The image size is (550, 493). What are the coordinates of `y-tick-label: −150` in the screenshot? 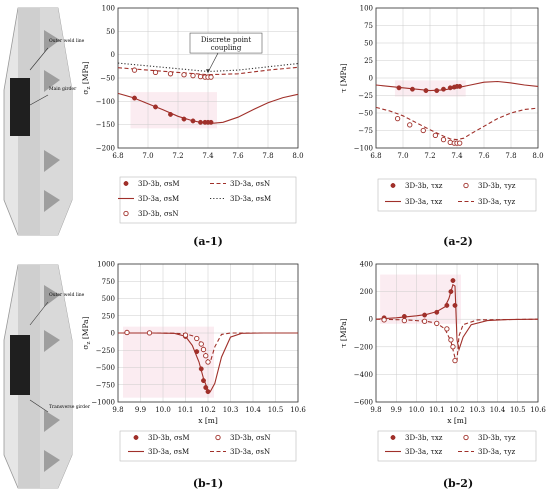 It's located at (105, 125).